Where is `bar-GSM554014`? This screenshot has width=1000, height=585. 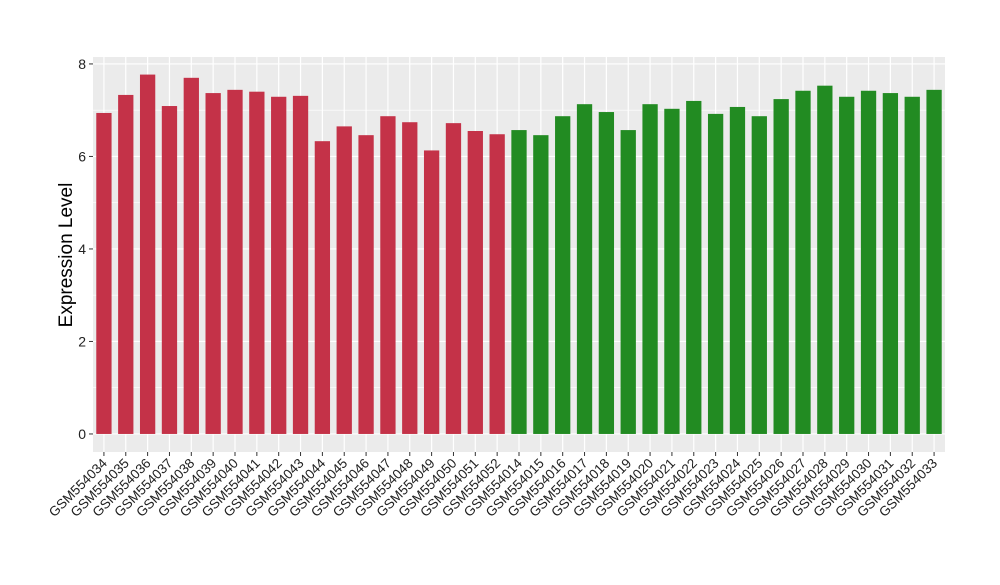
bar-GSM554014 is located at coordinates (519, 282).